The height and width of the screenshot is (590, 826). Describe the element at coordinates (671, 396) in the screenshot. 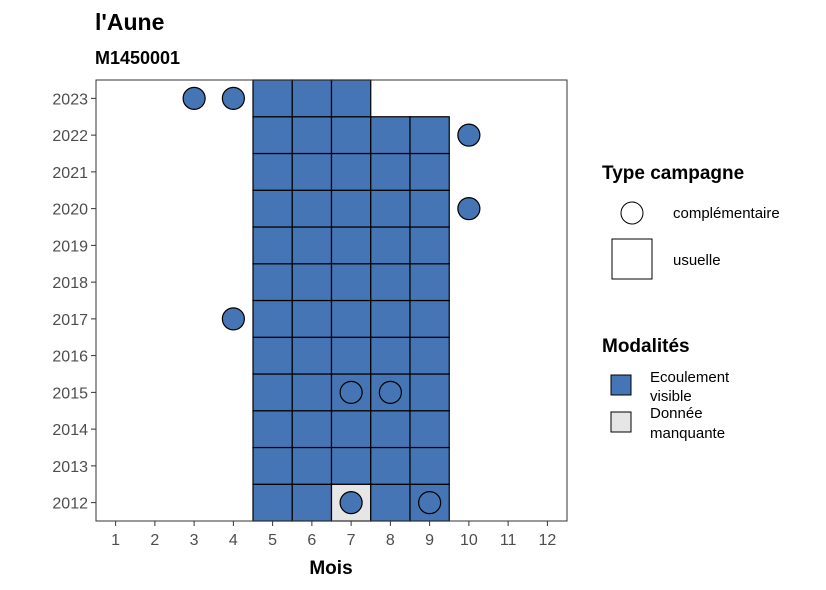

I see `legend-ecoulement-label-line2: visible` at that location.